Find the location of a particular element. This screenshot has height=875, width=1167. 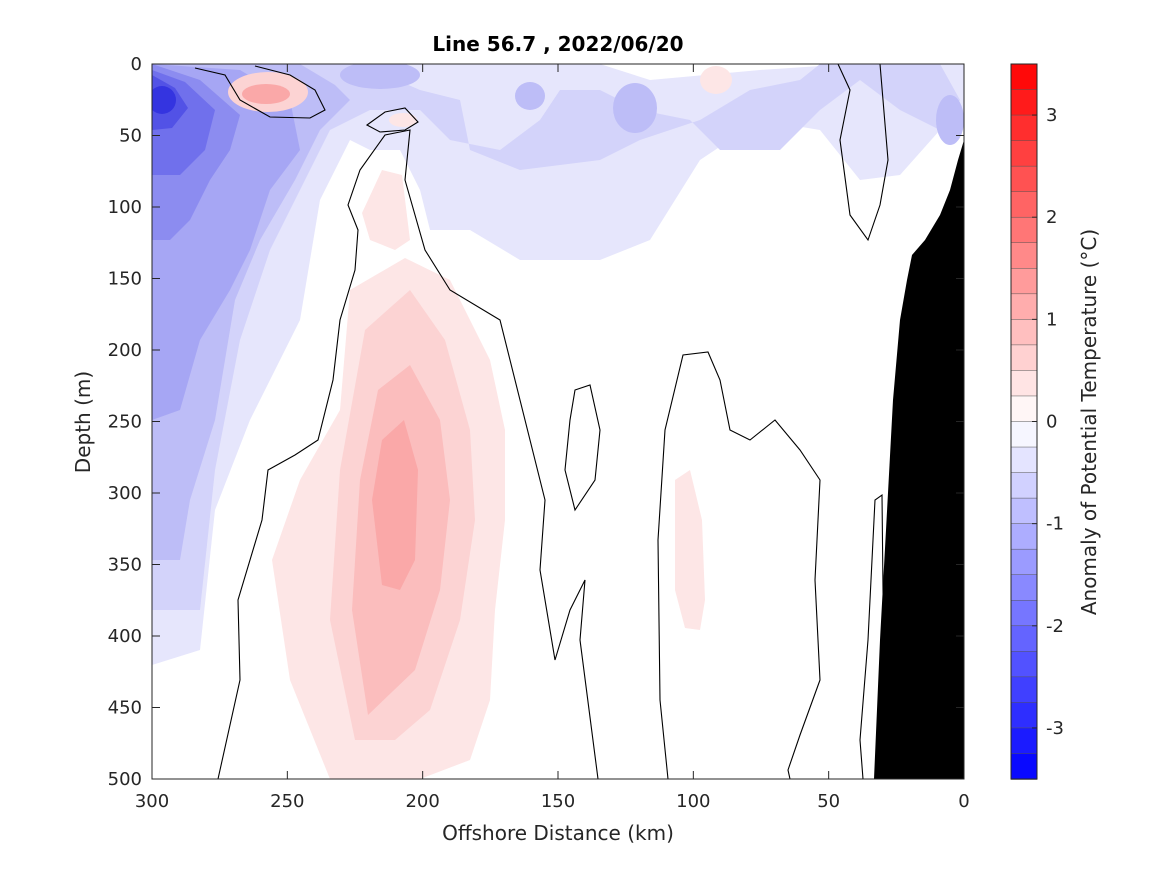

zero-contour-tiny is located at coordinates (392, 120).